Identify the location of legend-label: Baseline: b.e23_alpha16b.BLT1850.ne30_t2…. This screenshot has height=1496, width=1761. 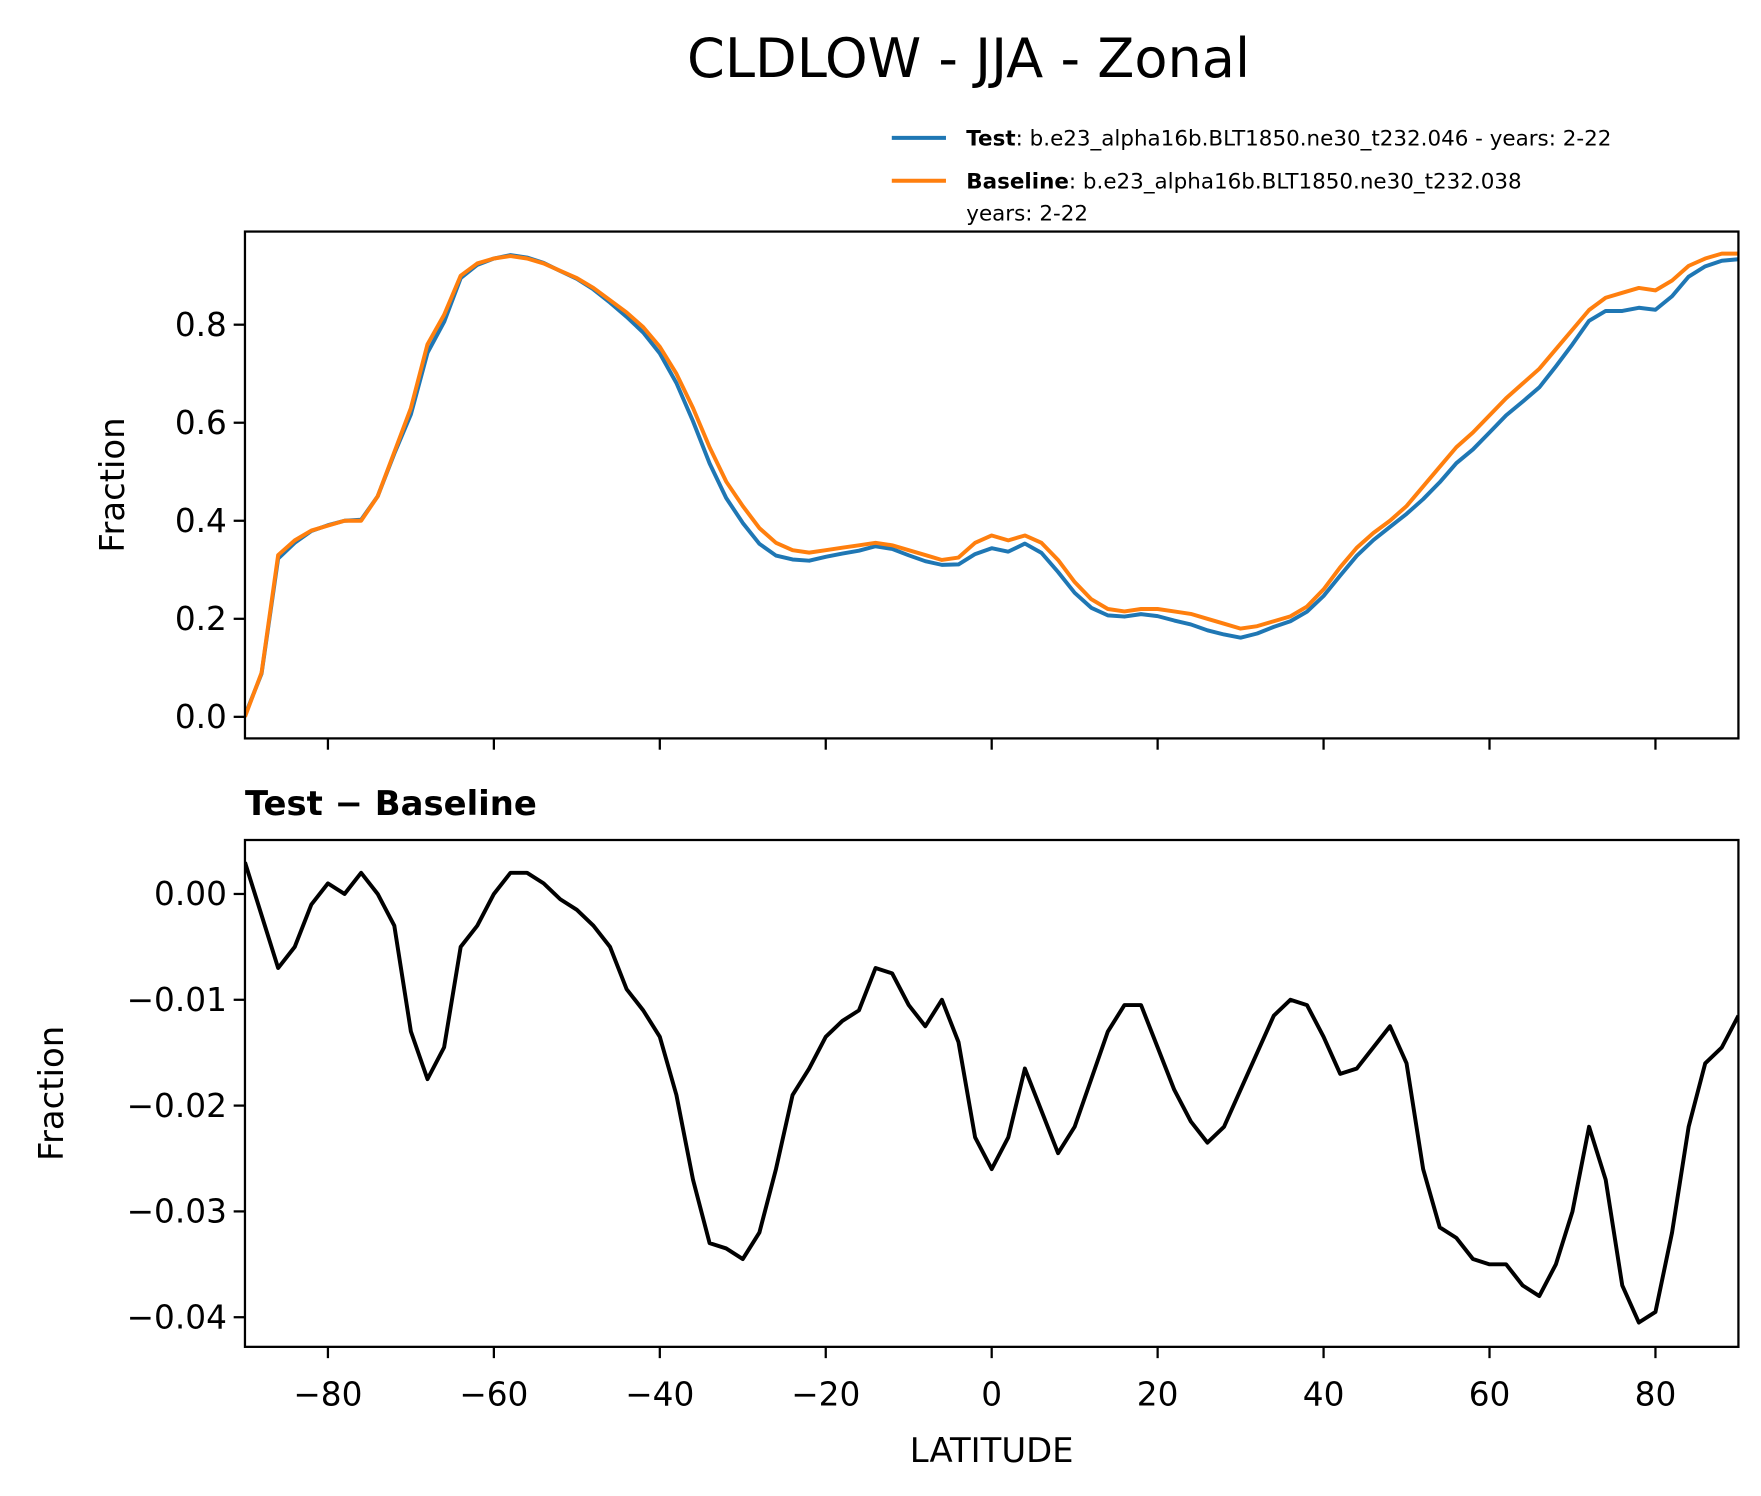
(1243, 182).